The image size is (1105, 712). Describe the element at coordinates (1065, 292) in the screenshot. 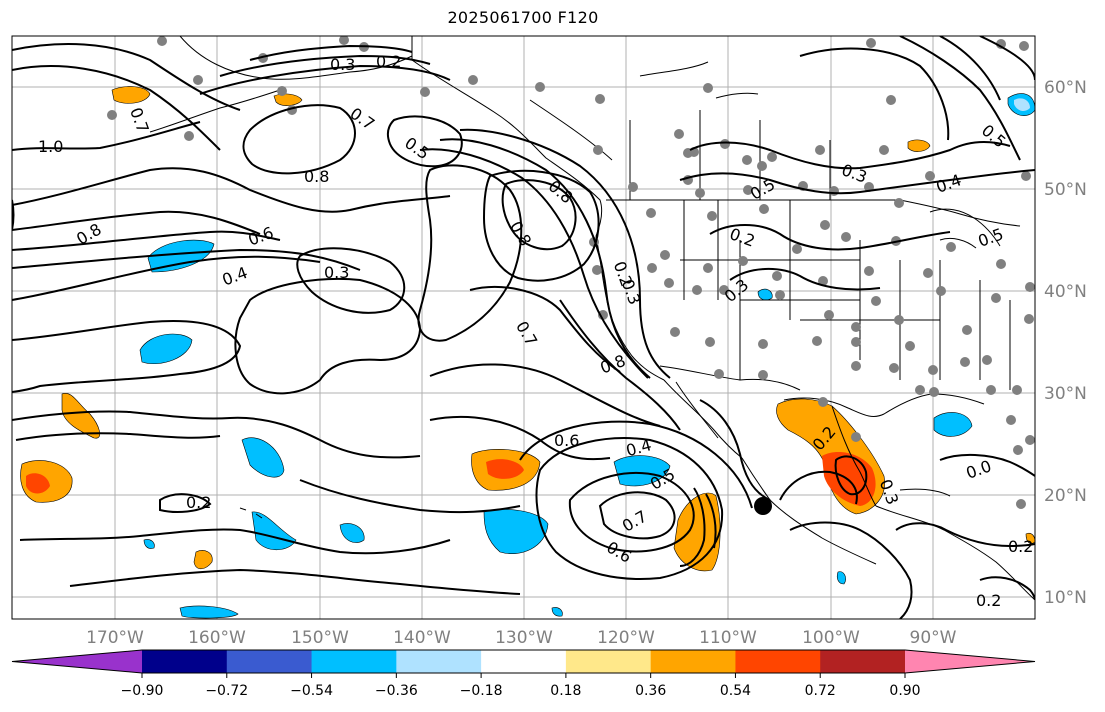

I see `latitude-label: 40°N` at that location.